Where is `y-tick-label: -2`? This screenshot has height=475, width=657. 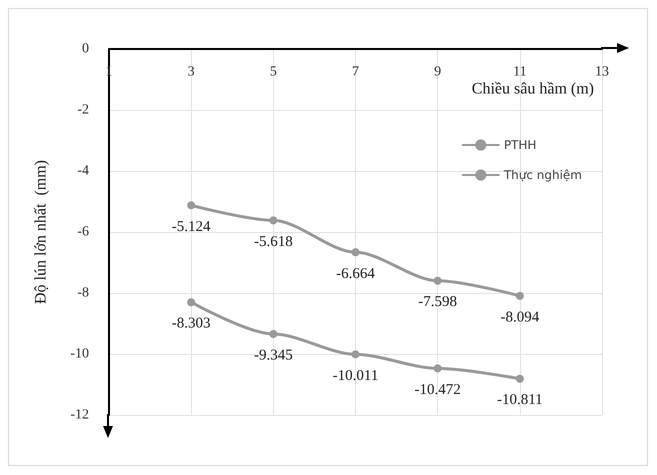
y-tick-label: -2 is located at coordinates (83, 110).